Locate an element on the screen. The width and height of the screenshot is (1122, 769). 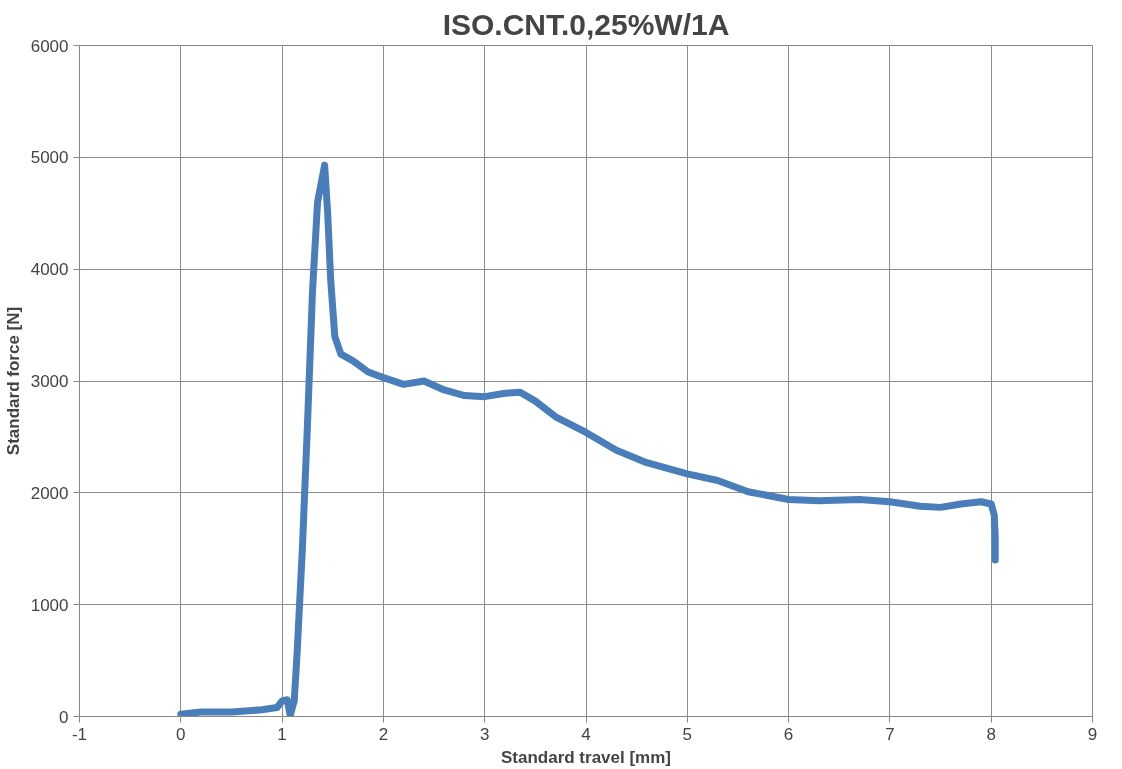
y-axis-title: Standard force [N] is located at coordinates (13, 381).